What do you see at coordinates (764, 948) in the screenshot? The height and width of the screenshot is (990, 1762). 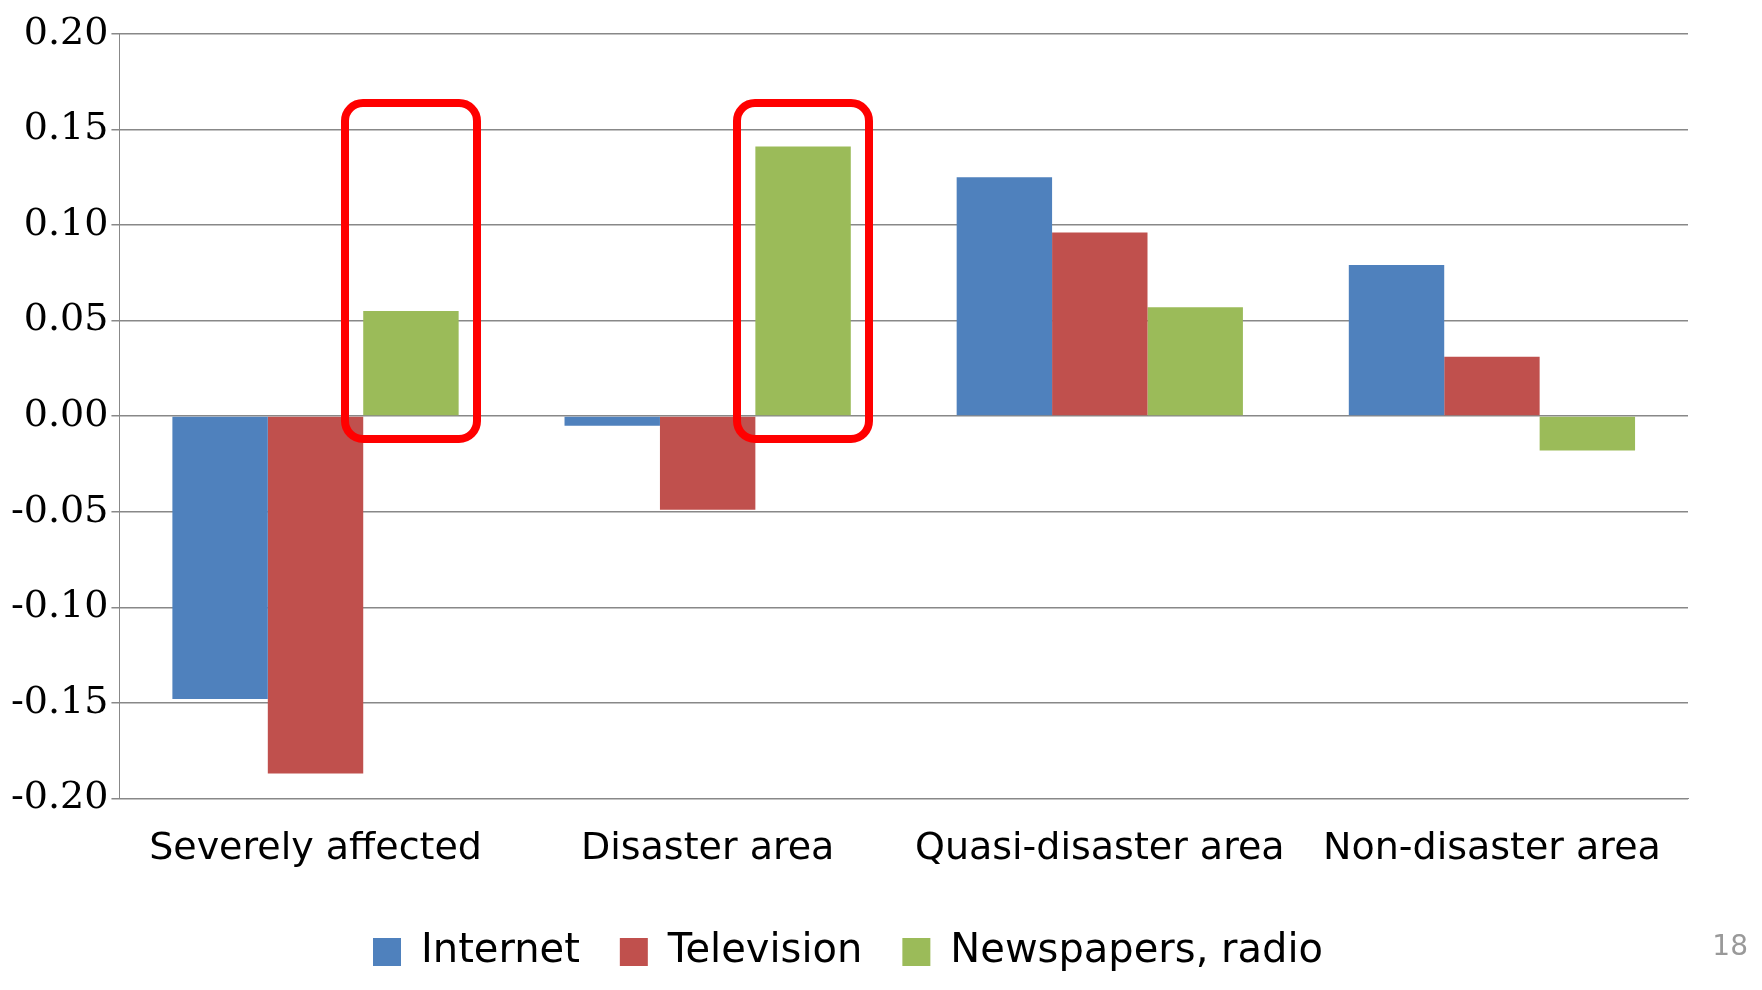 I see `legend-label: Television` at bounding box center [764, 948].